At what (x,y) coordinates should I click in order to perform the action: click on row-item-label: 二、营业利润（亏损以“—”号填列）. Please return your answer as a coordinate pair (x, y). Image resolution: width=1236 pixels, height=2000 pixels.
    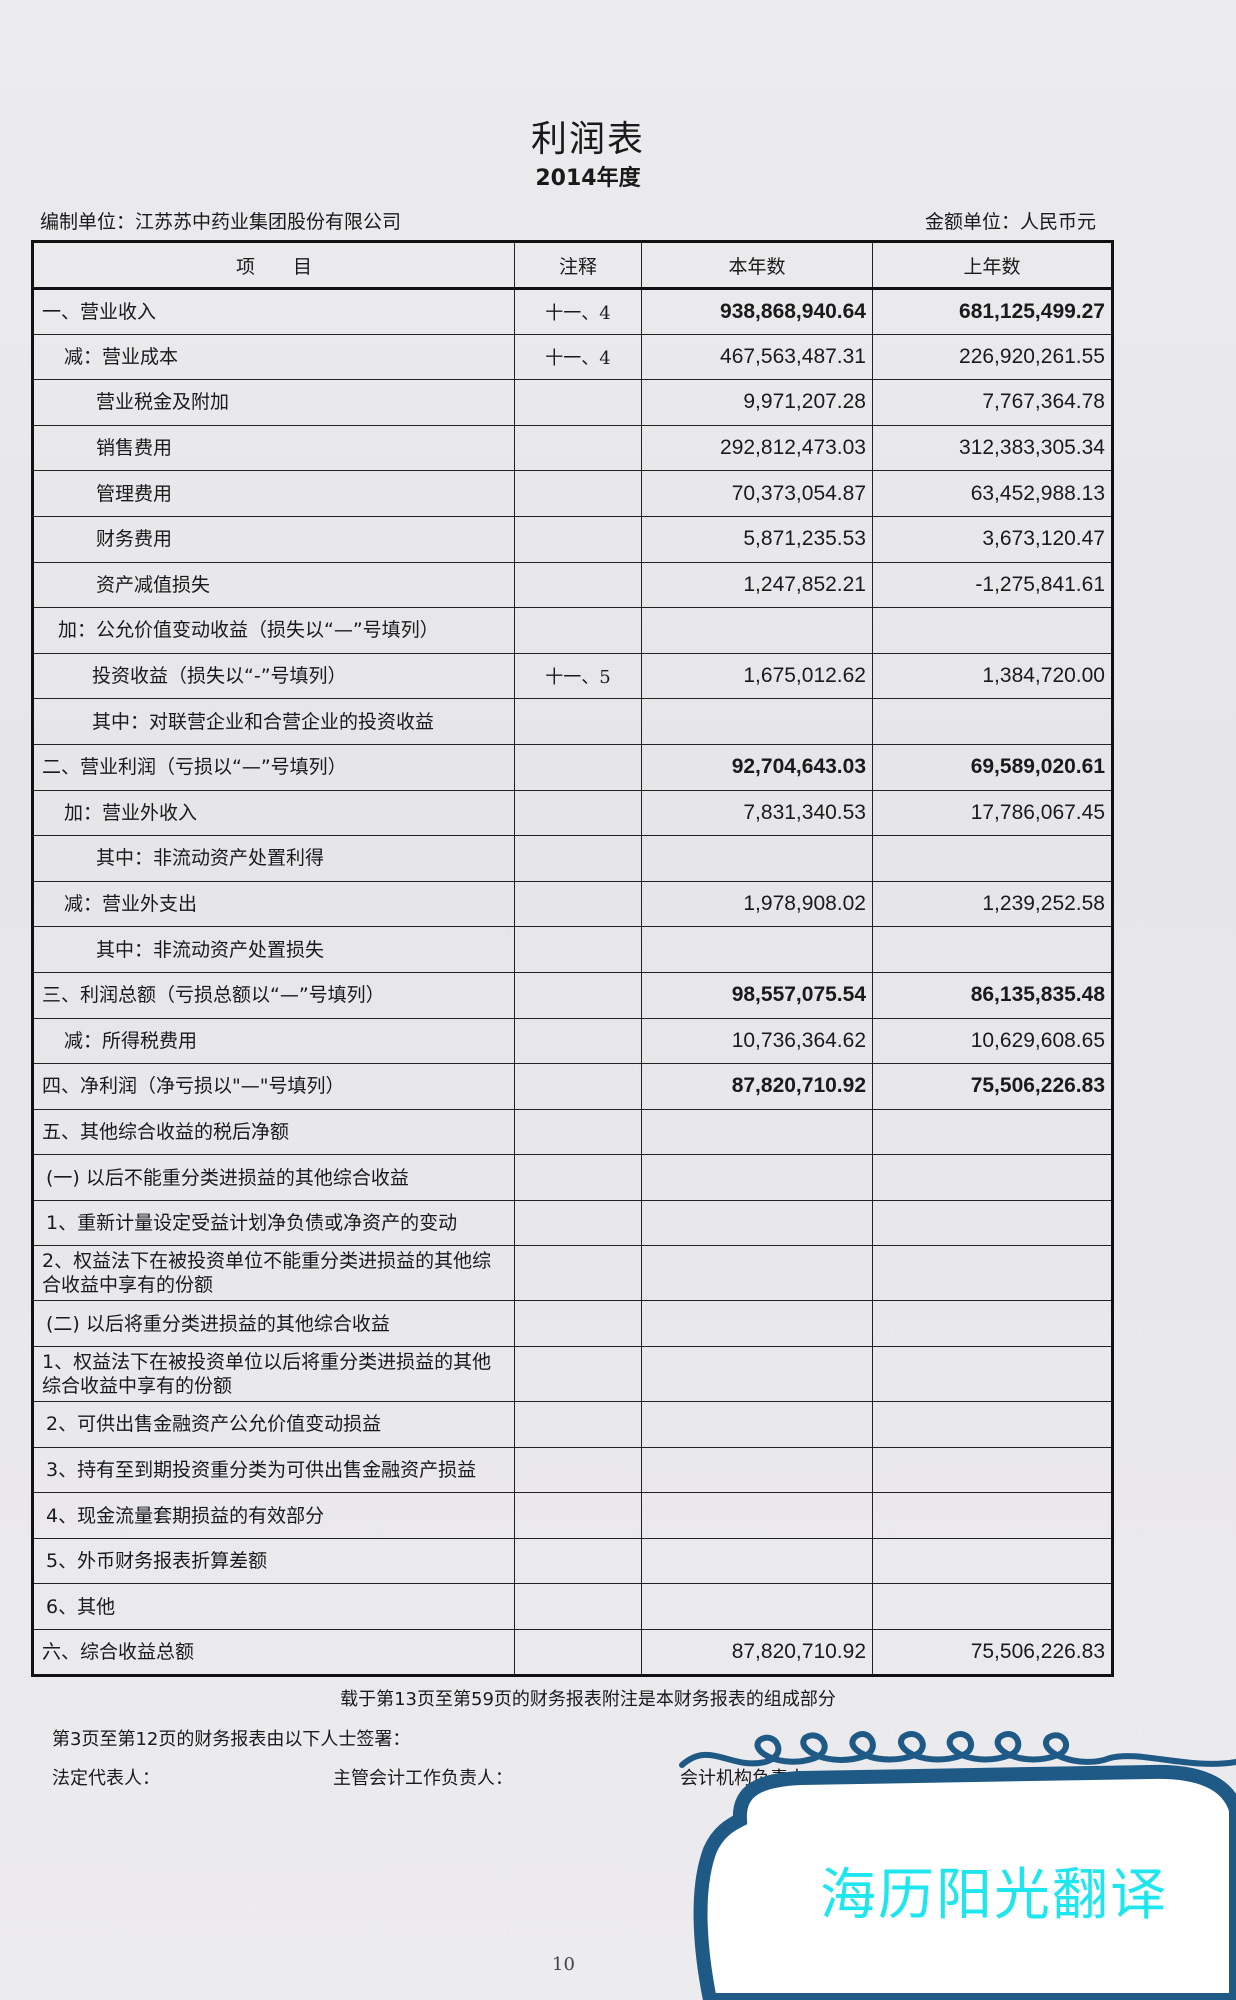
    Looking at the image, I should click on (273, 767).